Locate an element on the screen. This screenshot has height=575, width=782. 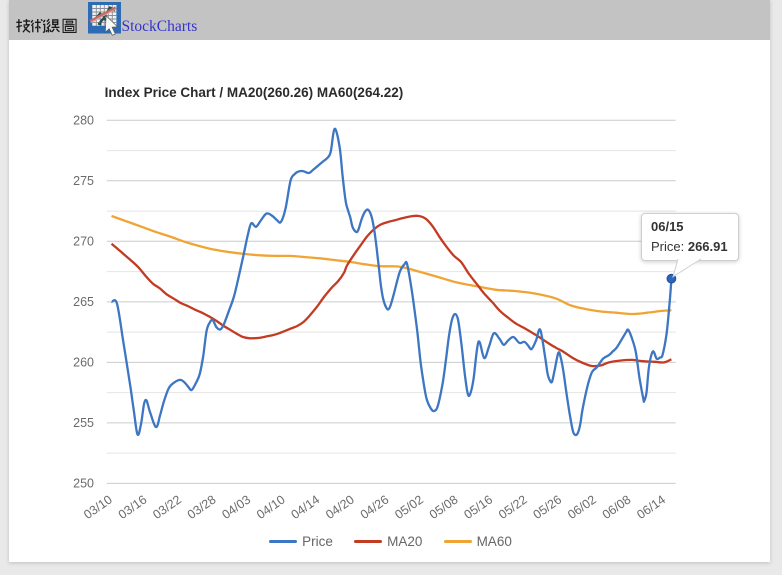
svg-text: 04/10 is located at coordinates (271, 506).